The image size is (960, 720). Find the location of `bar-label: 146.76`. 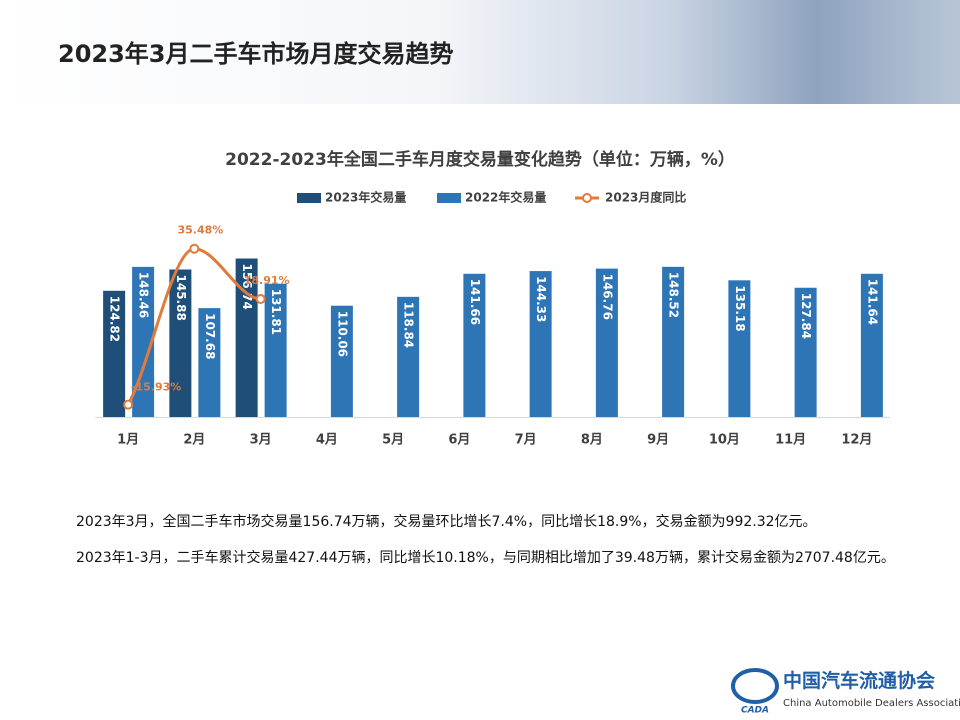

bar-label: 146.76 is located at coordinates (607, 297).